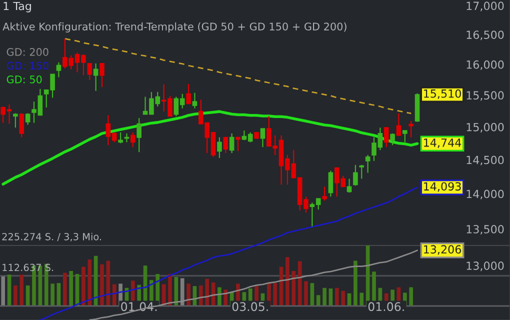 The width and height of the screenshot is (510, 320). Describe the element at coordinates (17, 7) in the screenshot. I see `chart-title: 1 Tag` at that location.